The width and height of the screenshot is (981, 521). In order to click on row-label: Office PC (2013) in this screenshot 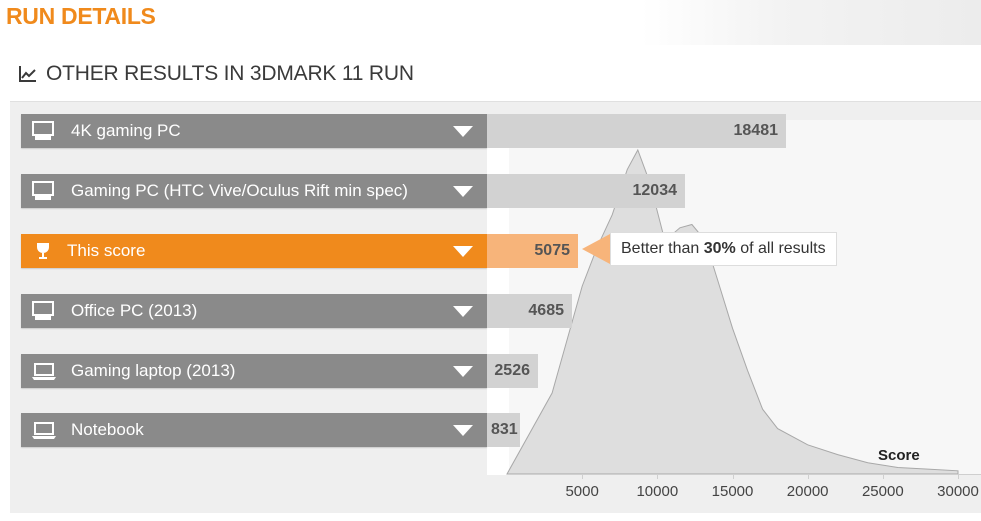, I will do `click(254, 311)`.